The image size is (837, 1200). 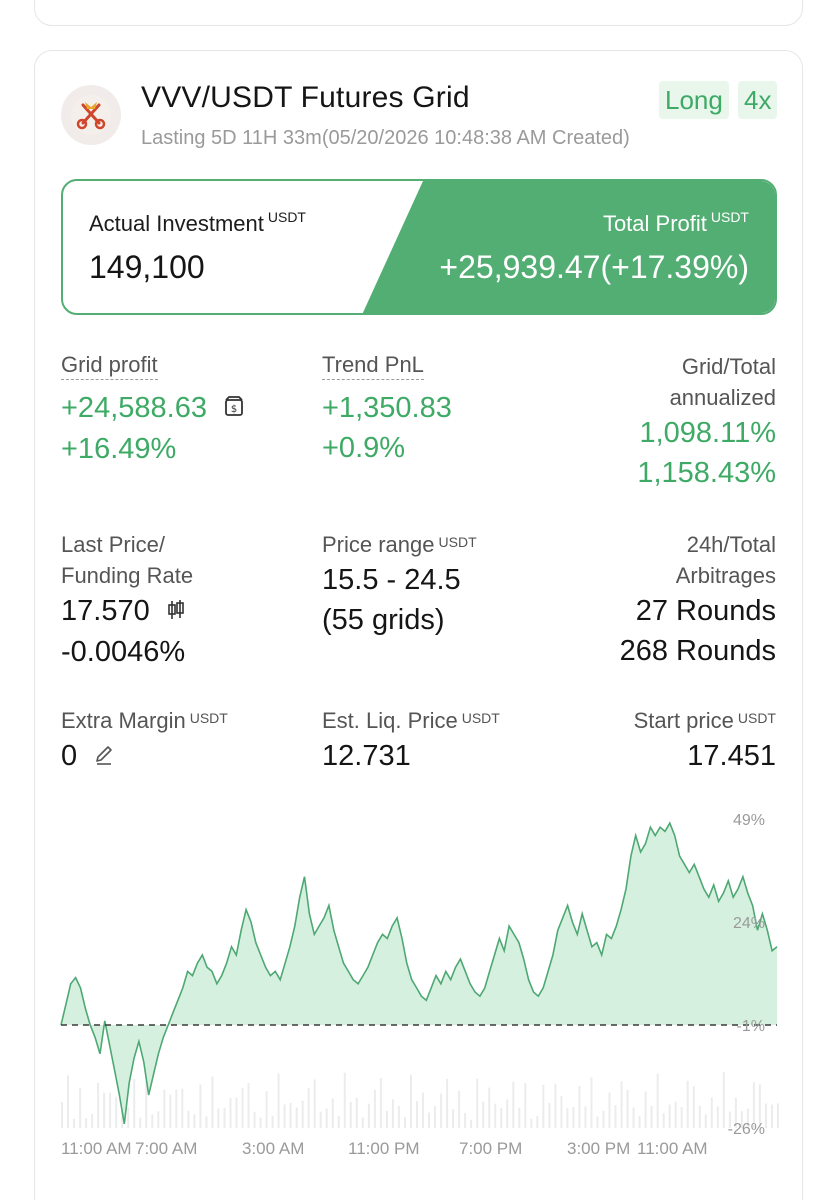 I want to click on x-tick-label: 11:00 PM, so click(x=384, y=1148).